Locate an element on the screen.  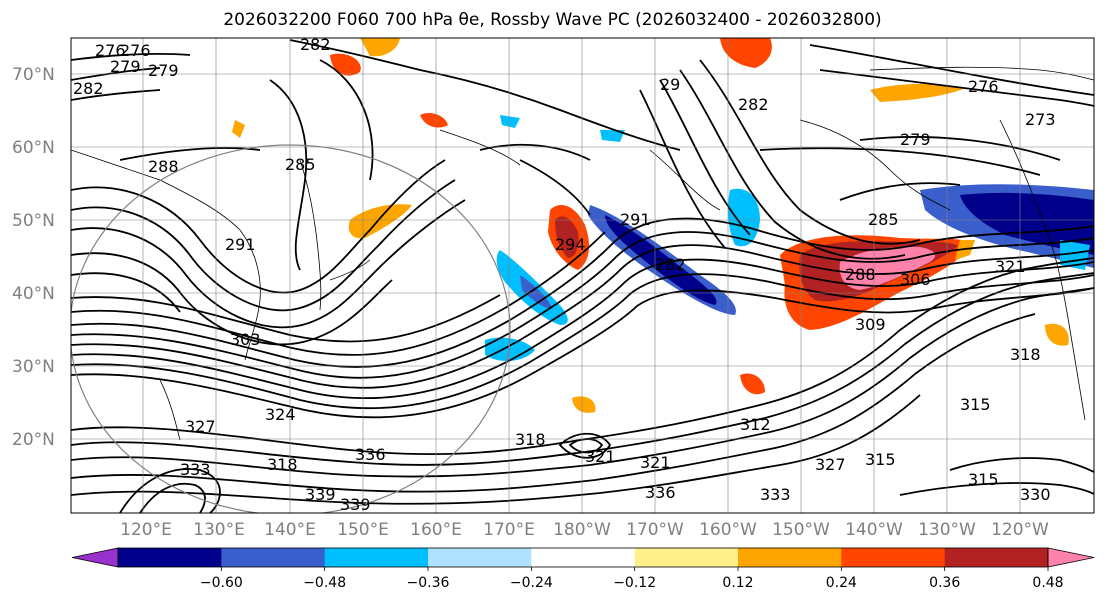
lon-label: 140°E is located at coordinates (290, 530).